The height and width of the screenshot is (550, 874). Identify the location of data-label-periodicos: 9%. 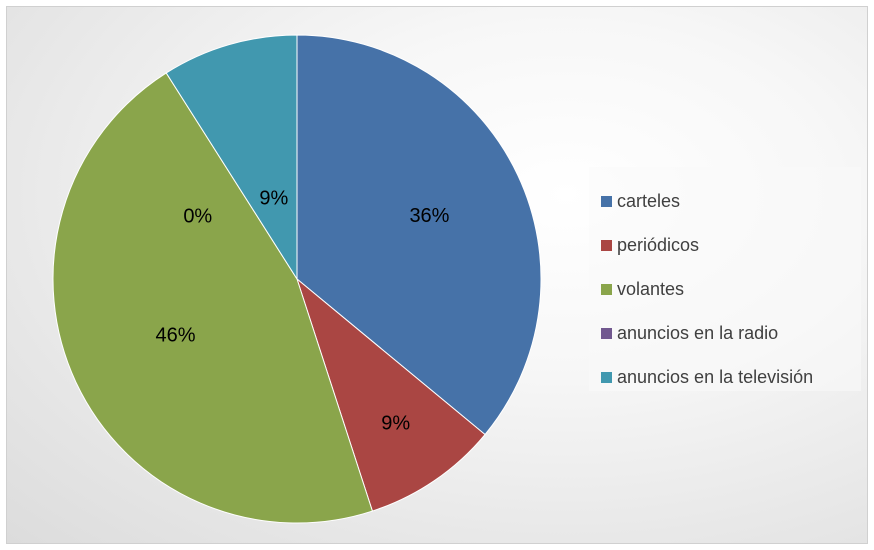
(395, 424).